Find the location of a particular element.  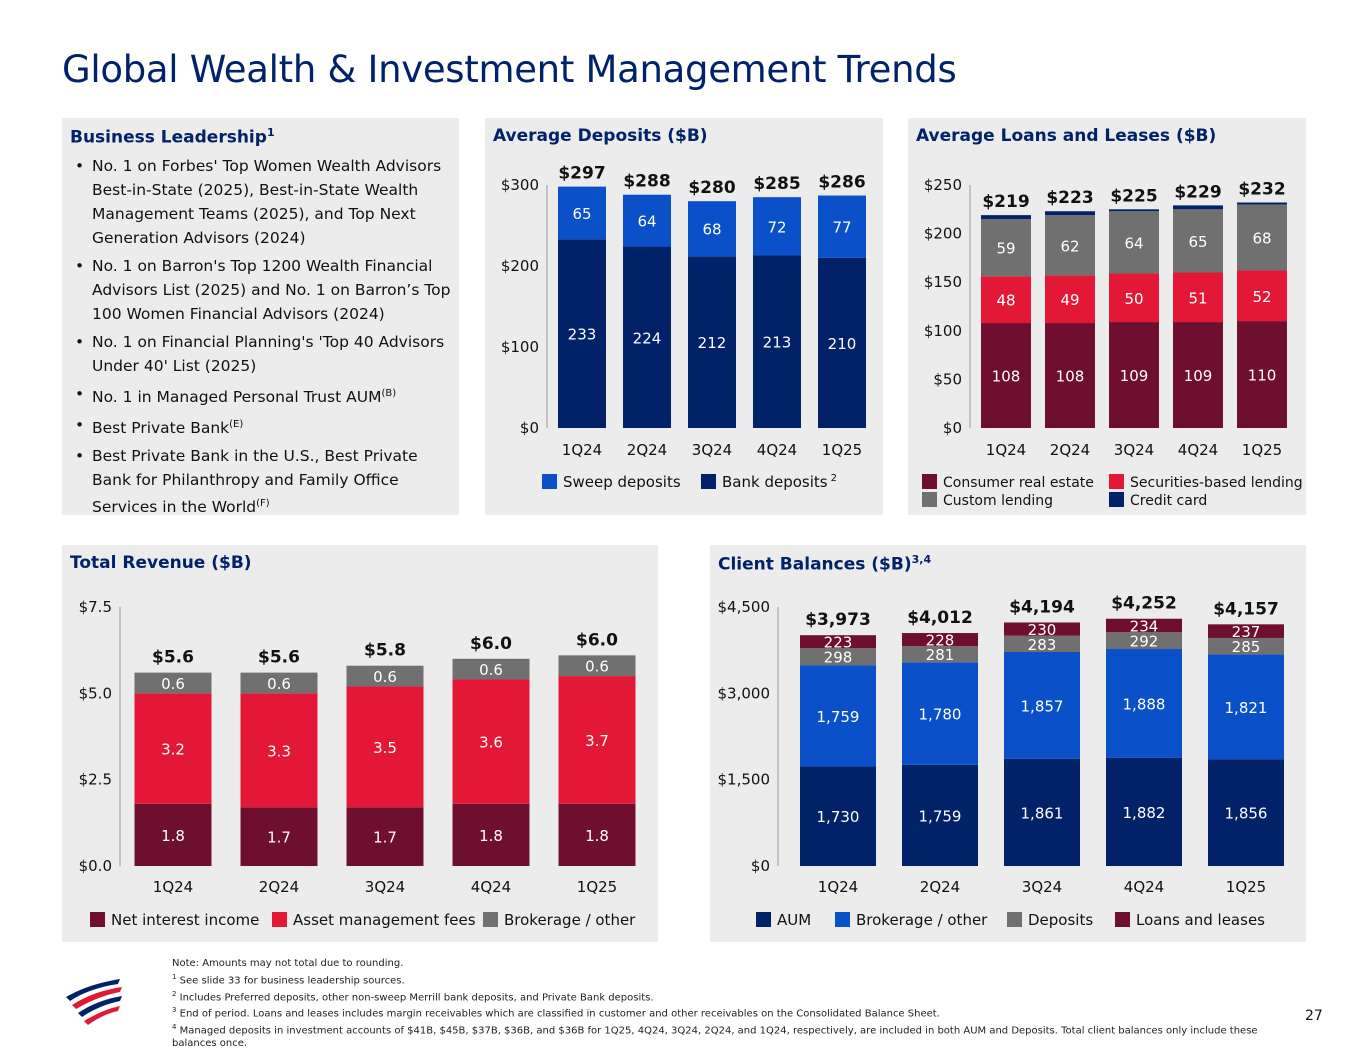

footnote-num: 4 is located at coordinates (174, 1027).